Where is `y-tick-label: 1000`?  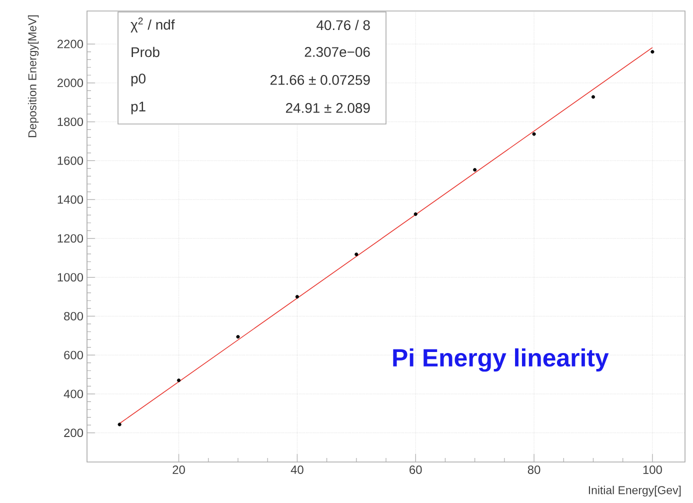
y-tick-label: 1000 is located at coordinates (71, 277).